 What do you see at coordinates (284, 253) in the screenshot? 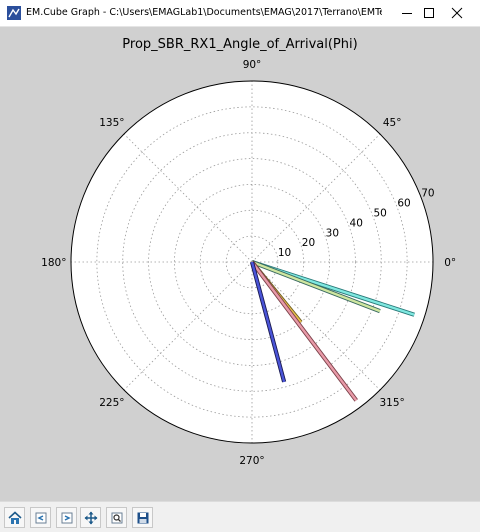
I see `radial-tick-label: 10` at bounding box center [284, 253].